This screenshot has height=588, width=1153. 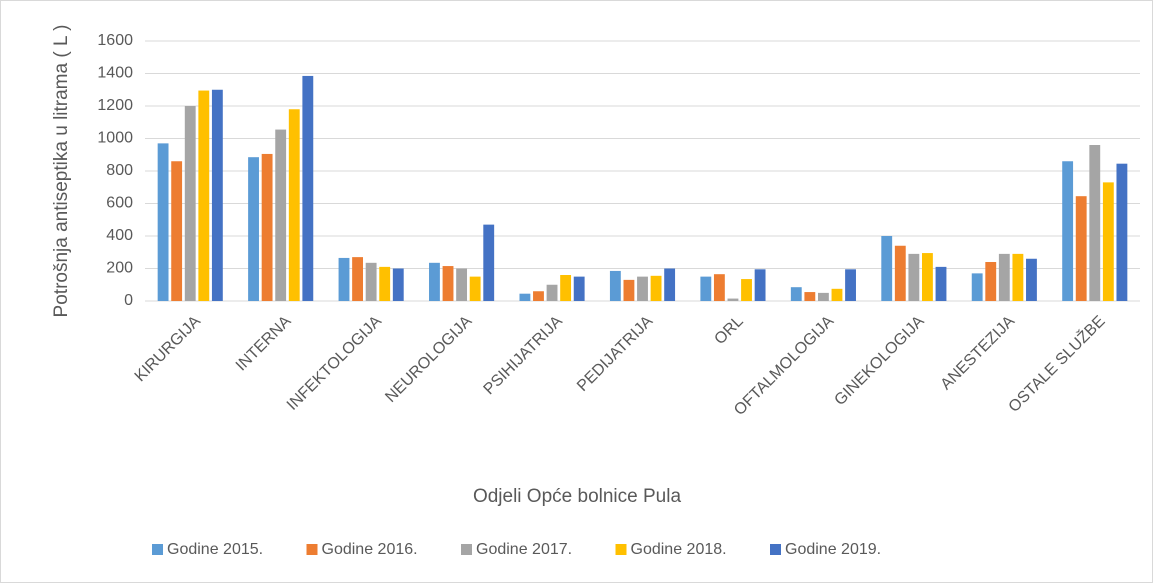 What do you see at coordinates (115, 73) in the screenshot?
I see `y-tick-label: 1400` at bounding box center [115, 73].